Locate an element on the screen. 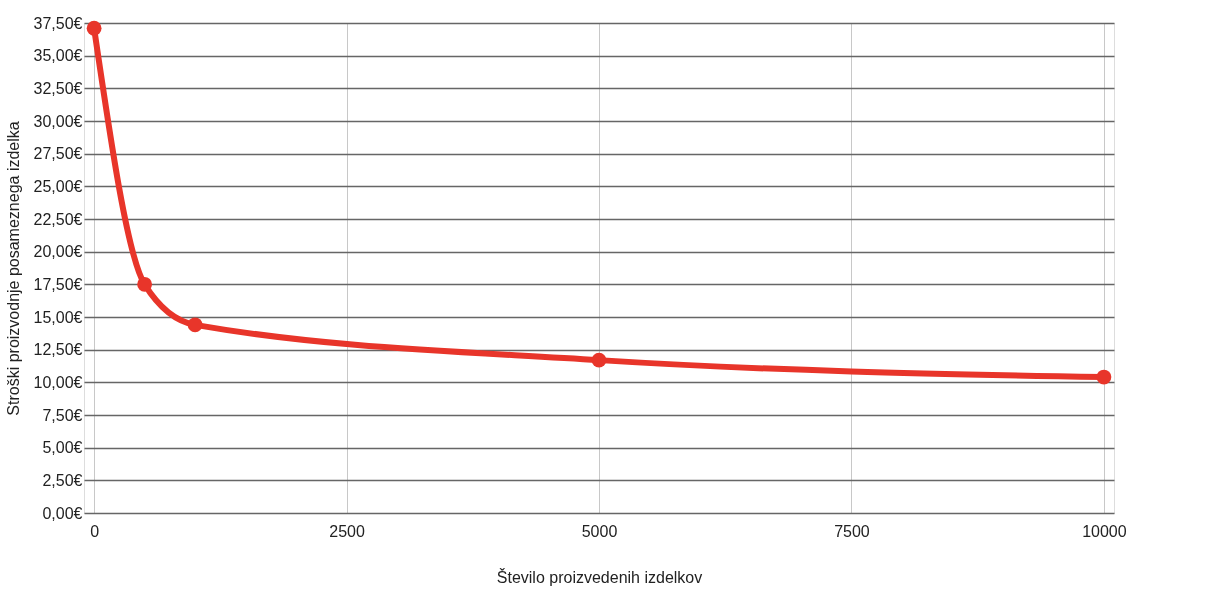 The image size is (1215, 612). y-tick-label: 7,50€ is located at coordinates (62, 415).